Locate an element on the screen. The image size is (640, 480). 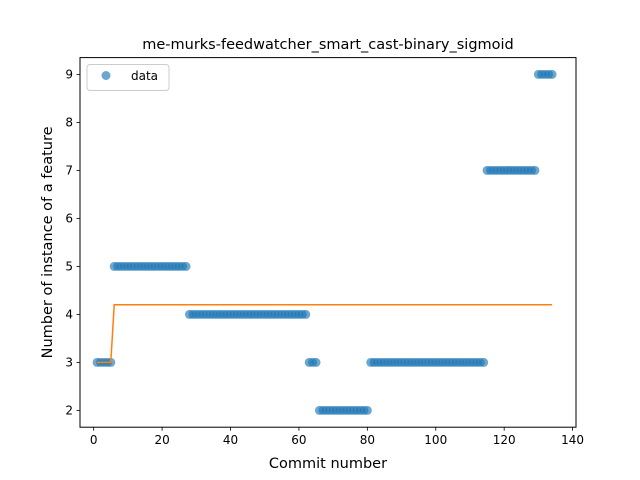
y-tick-label: 9 is located at coordinates (69, 75).